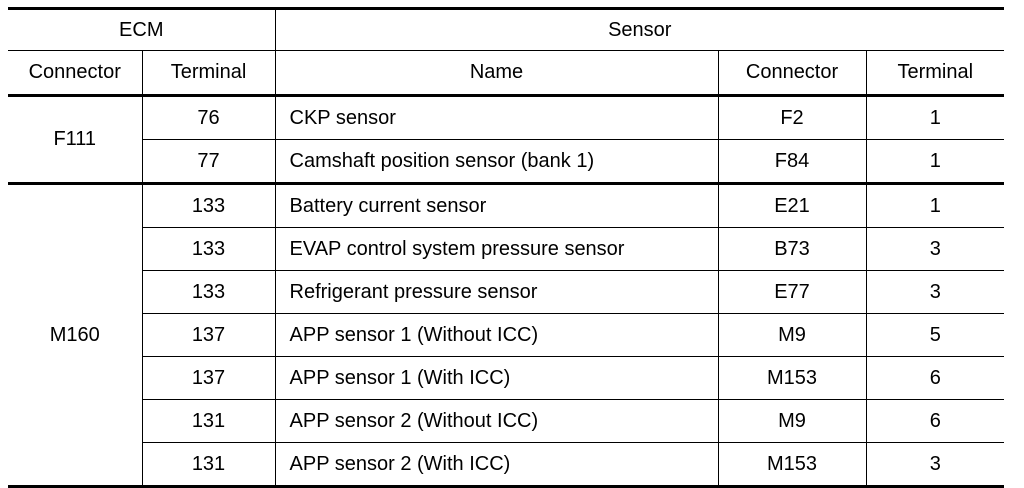  I want to click on table-row: 131 APP sensor 2 (Without ICC) M9 6, so click(506, 421).